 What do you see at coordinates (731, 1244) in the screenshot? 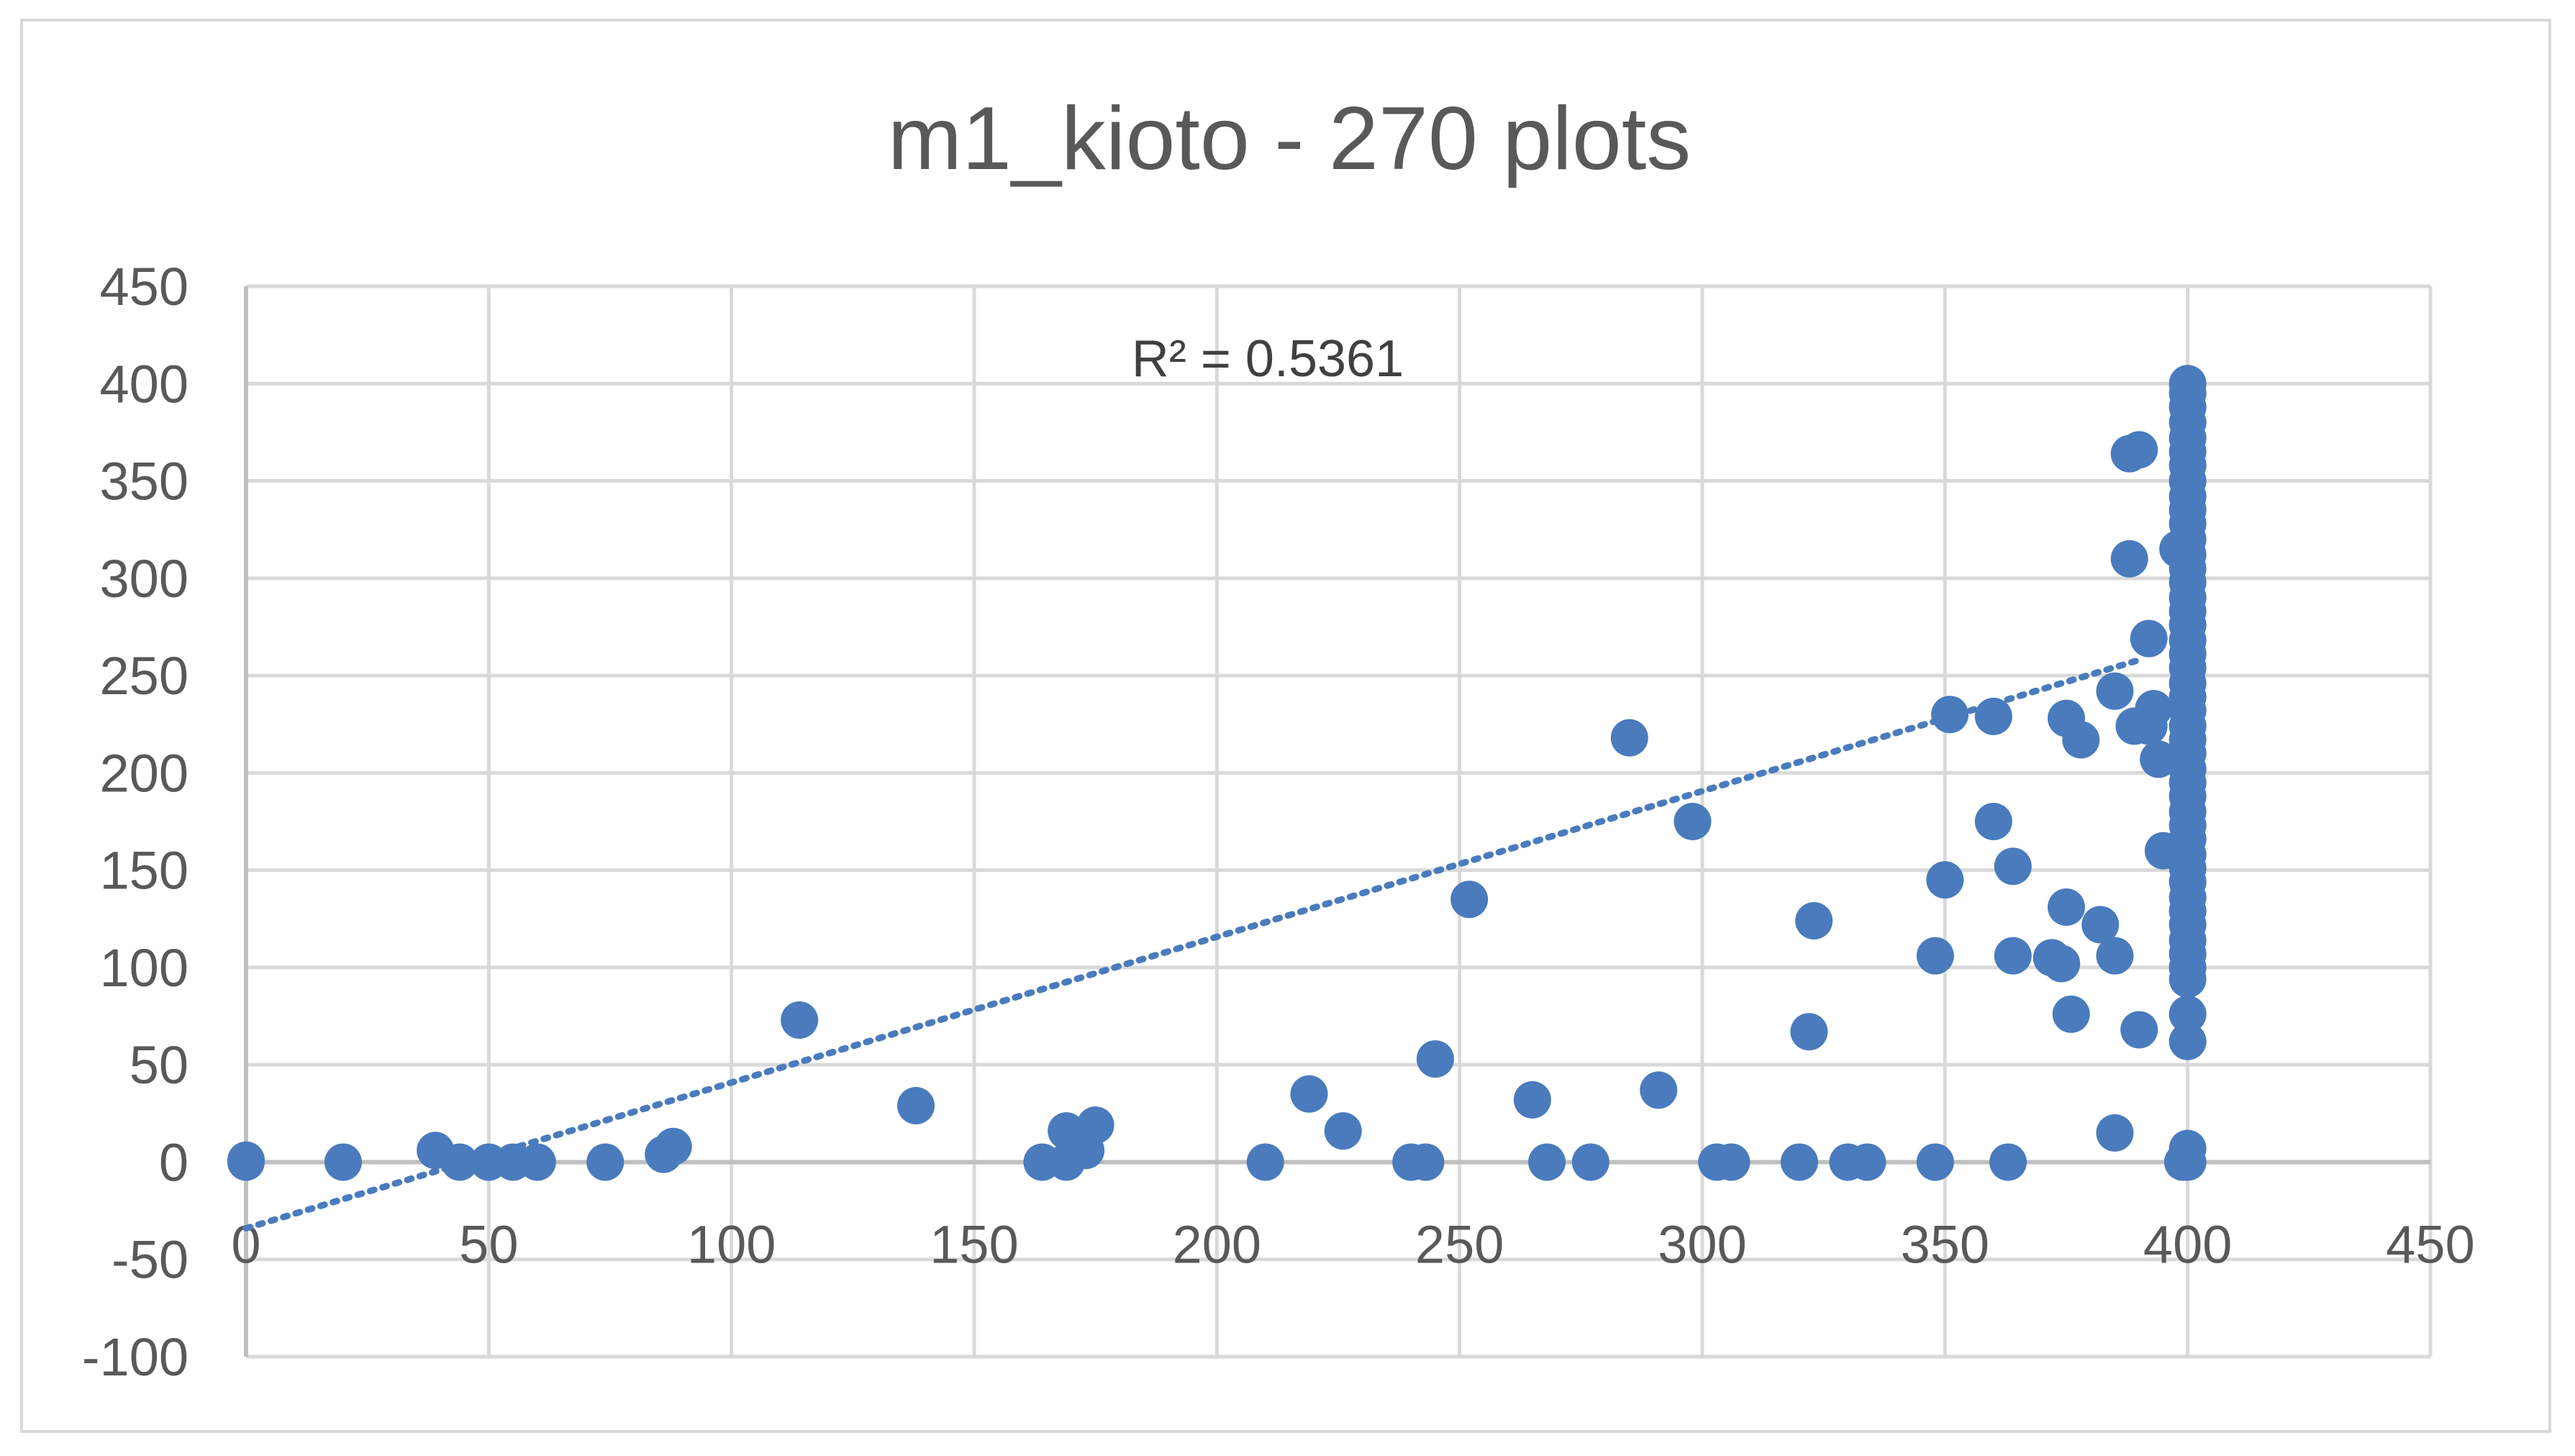
I see `x-tick-label: 100` at bounding box center [731, 1244].